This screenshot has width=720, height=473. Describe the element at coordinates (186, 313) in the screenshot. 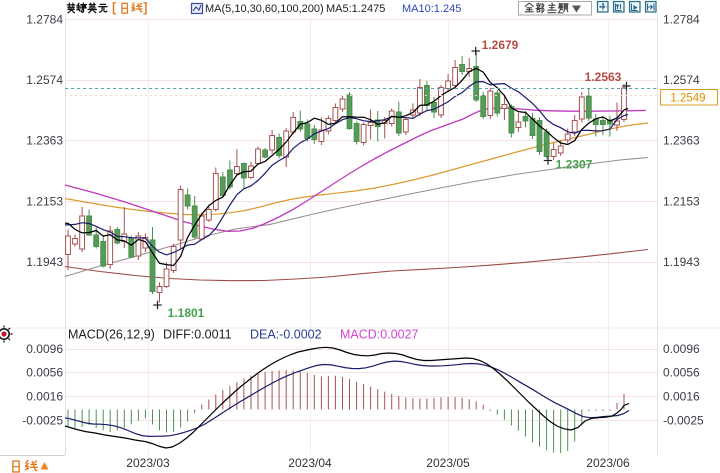

I see `svg-text: 1.1801` at that location.